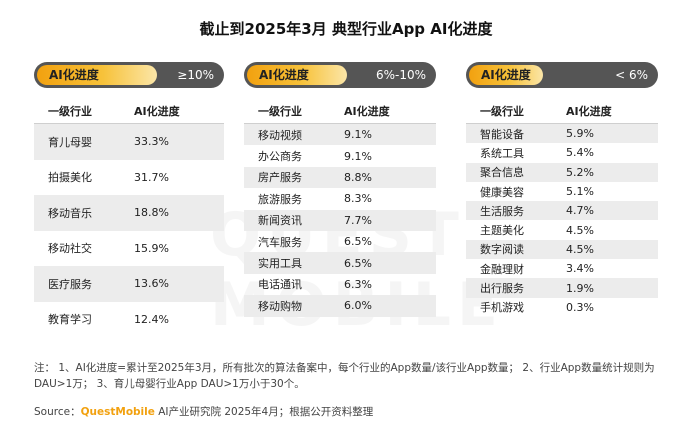  What do you see at coordinates (57, 412) in the screenshot?
I see `source-prefix: Source：` at bounding box center [57, 412].